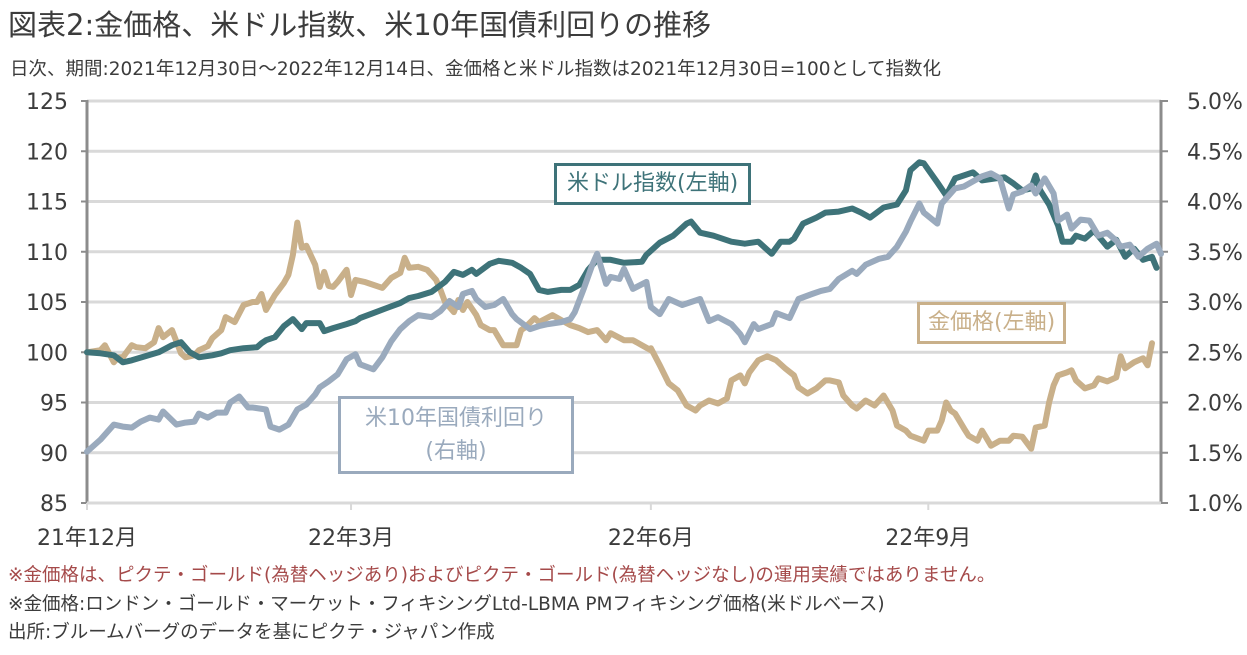 Image resolution: width=1247 pixels, height=655 pixels. What do you see at coordinates (504, 527) in the screenshot?
I see `x-axis-ticks: 21年12月 22年3月 22年6月 22年9月` at bounding box center [504, 527].